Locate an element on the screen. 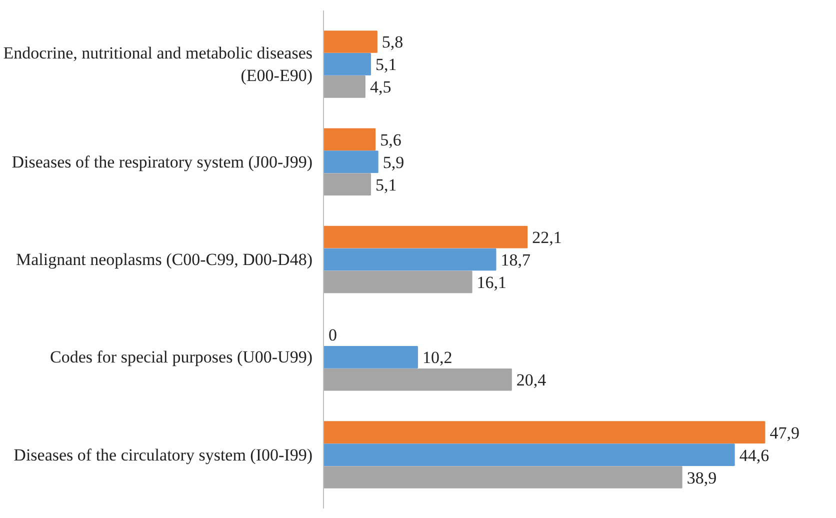 This screenshot has height=518, width=836. data-label: 10,2 is located at coordinates (437, 358).